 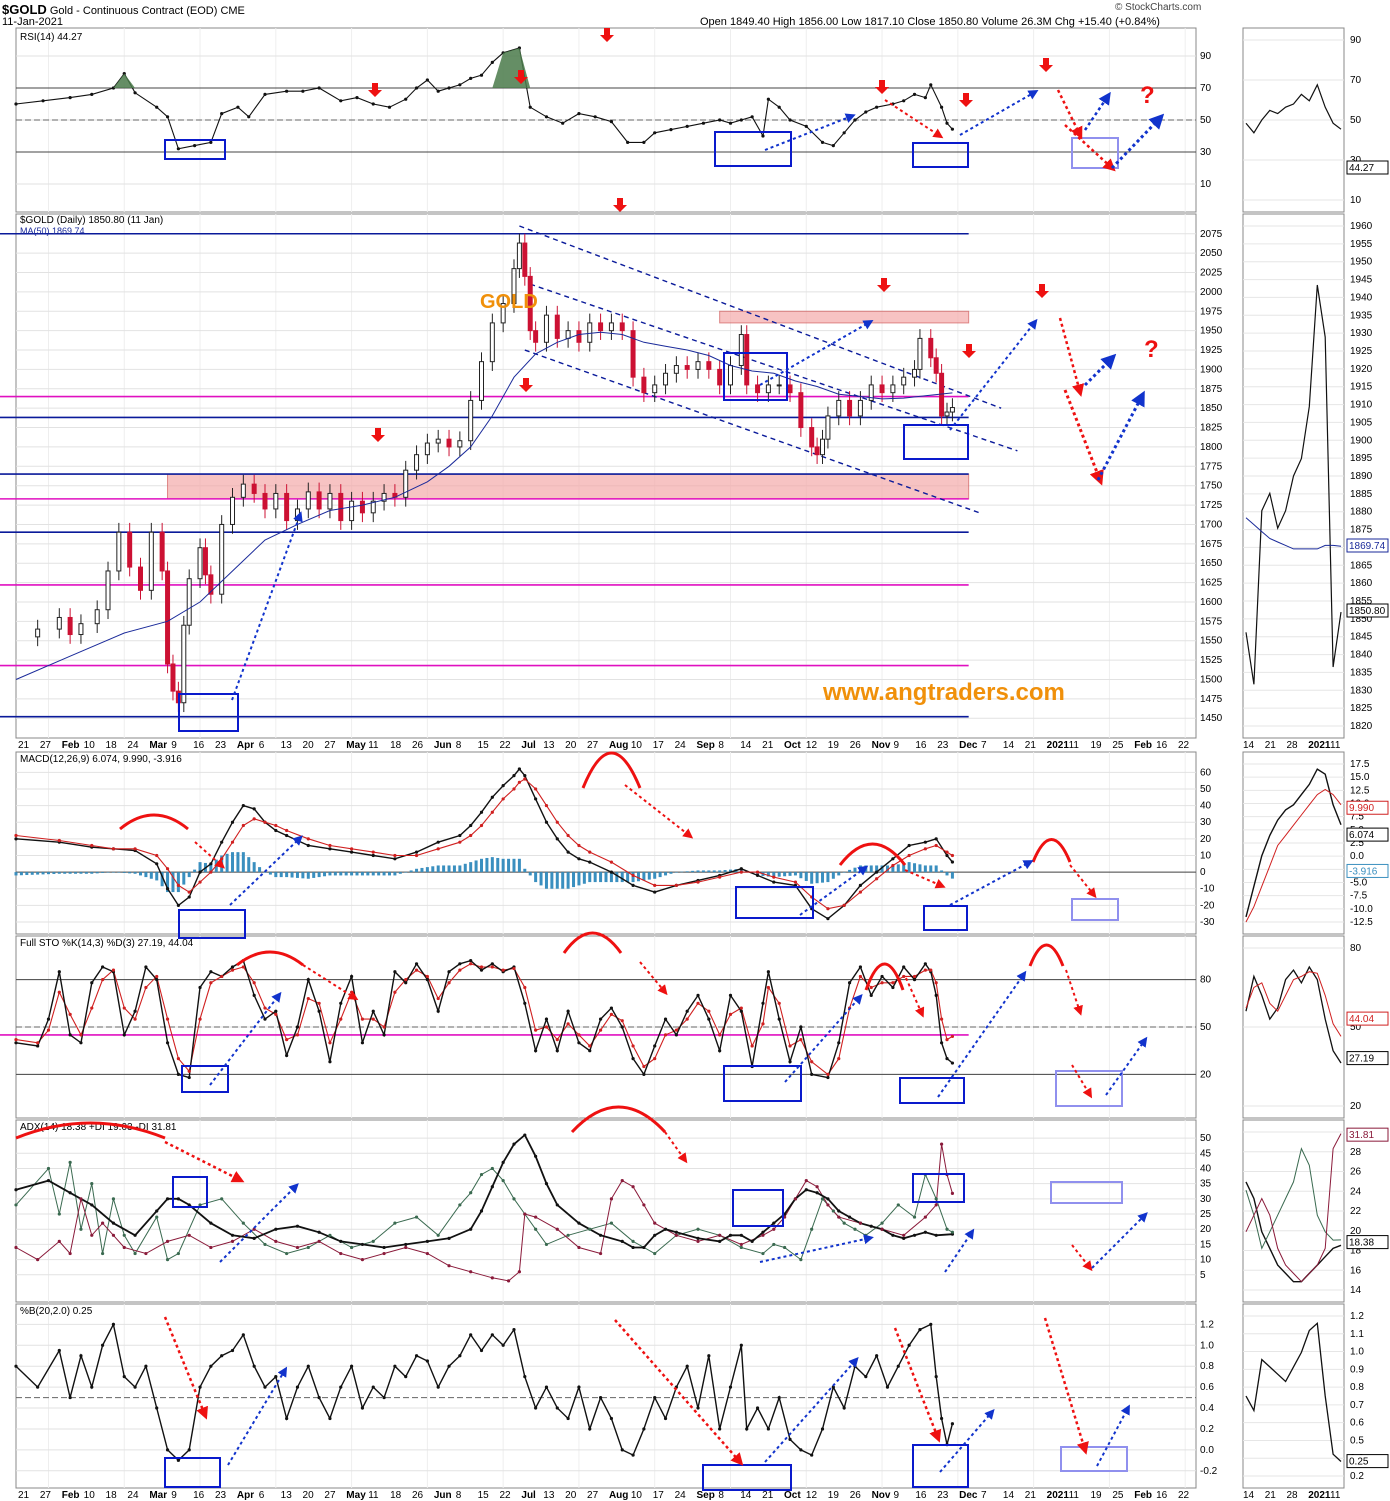 What do you see at coordinates (1335, 1495) in the screenshot?
I see `side-bottom-x-tick-label: 11` at bounding box center [1335, 1495].